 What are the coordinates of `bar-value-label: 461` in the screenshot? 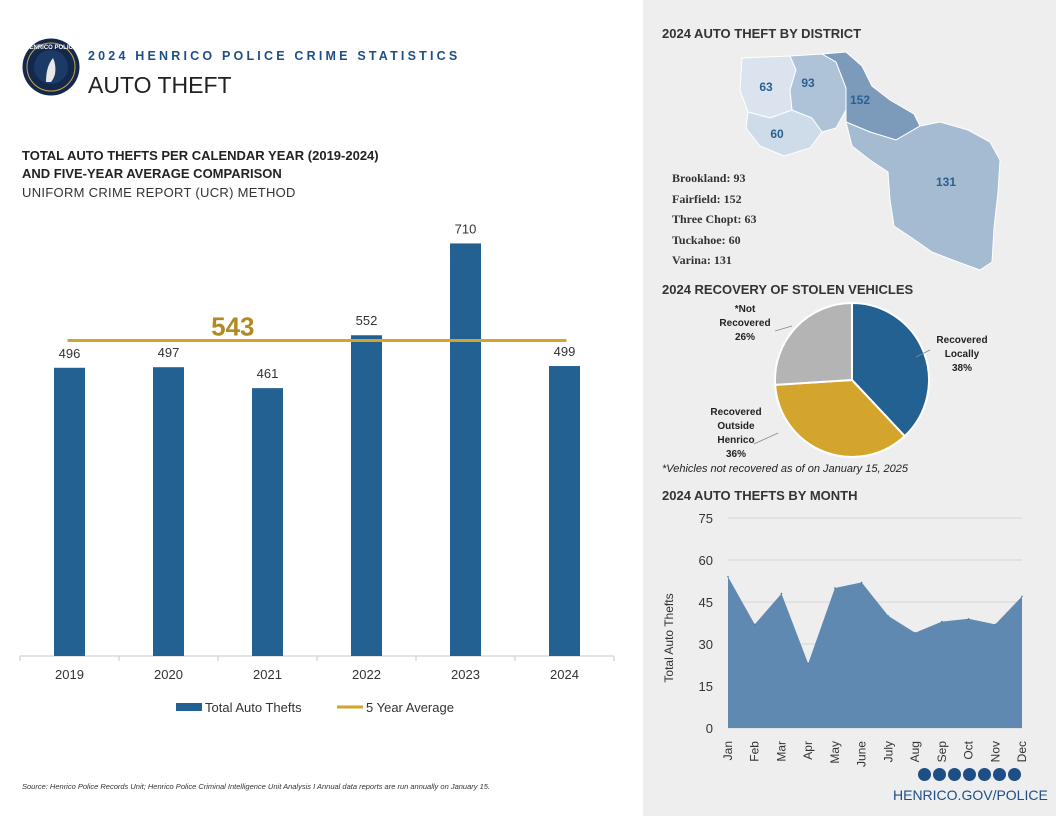 It's located at (268, 373).